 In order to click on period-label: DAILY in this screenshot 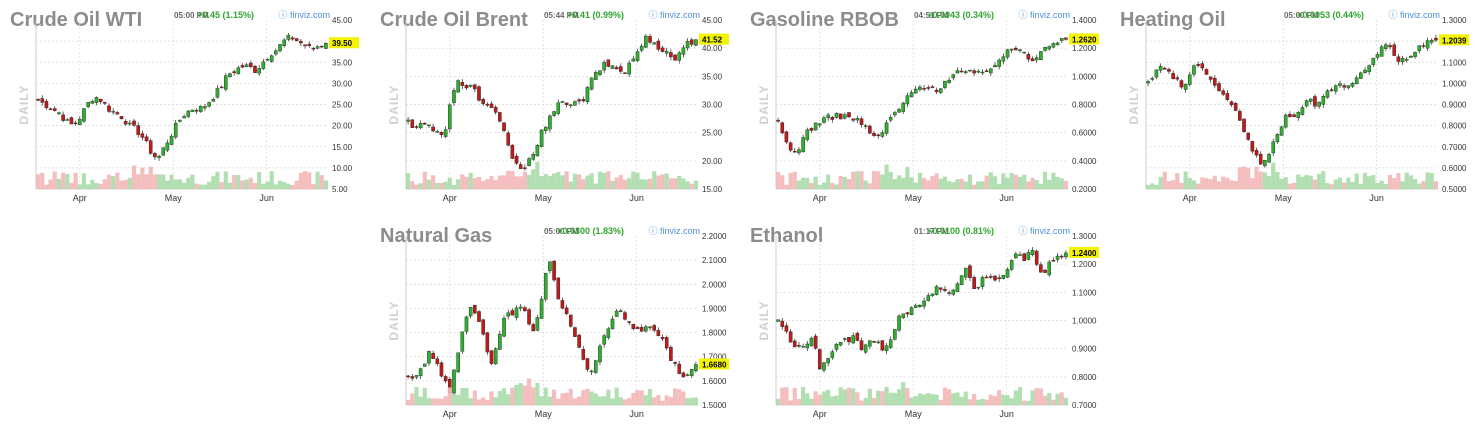, I will do `click(764, 105)`.